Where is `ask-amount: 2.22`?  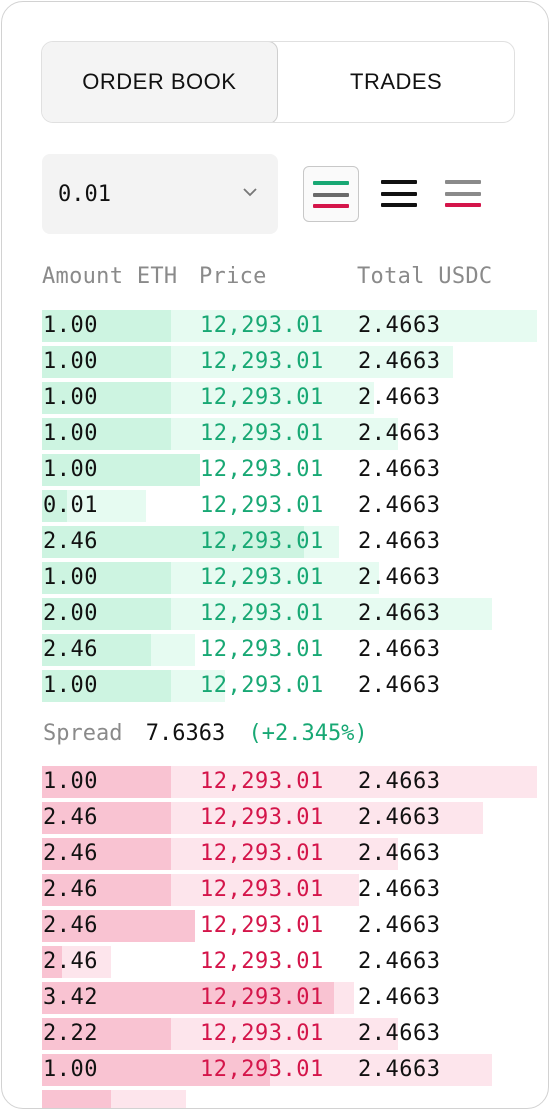 ask-amount: 2.22 is located at coordinates (70, 1033).